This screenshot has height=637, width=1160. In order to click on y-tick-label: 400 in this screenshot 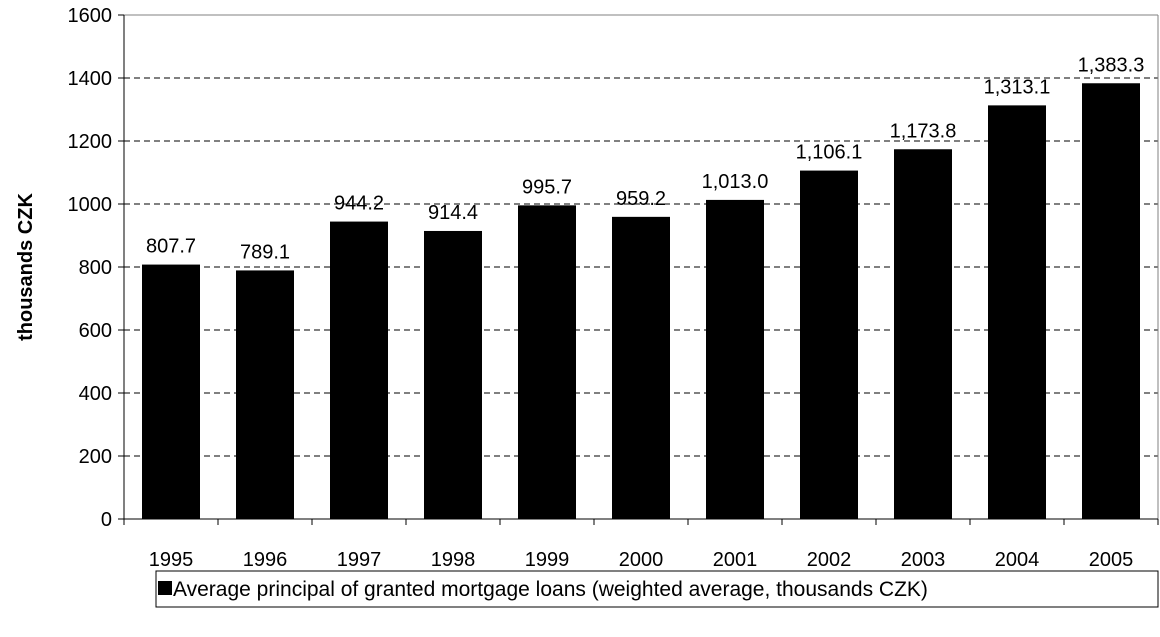, I will do `click(95, 394)`.